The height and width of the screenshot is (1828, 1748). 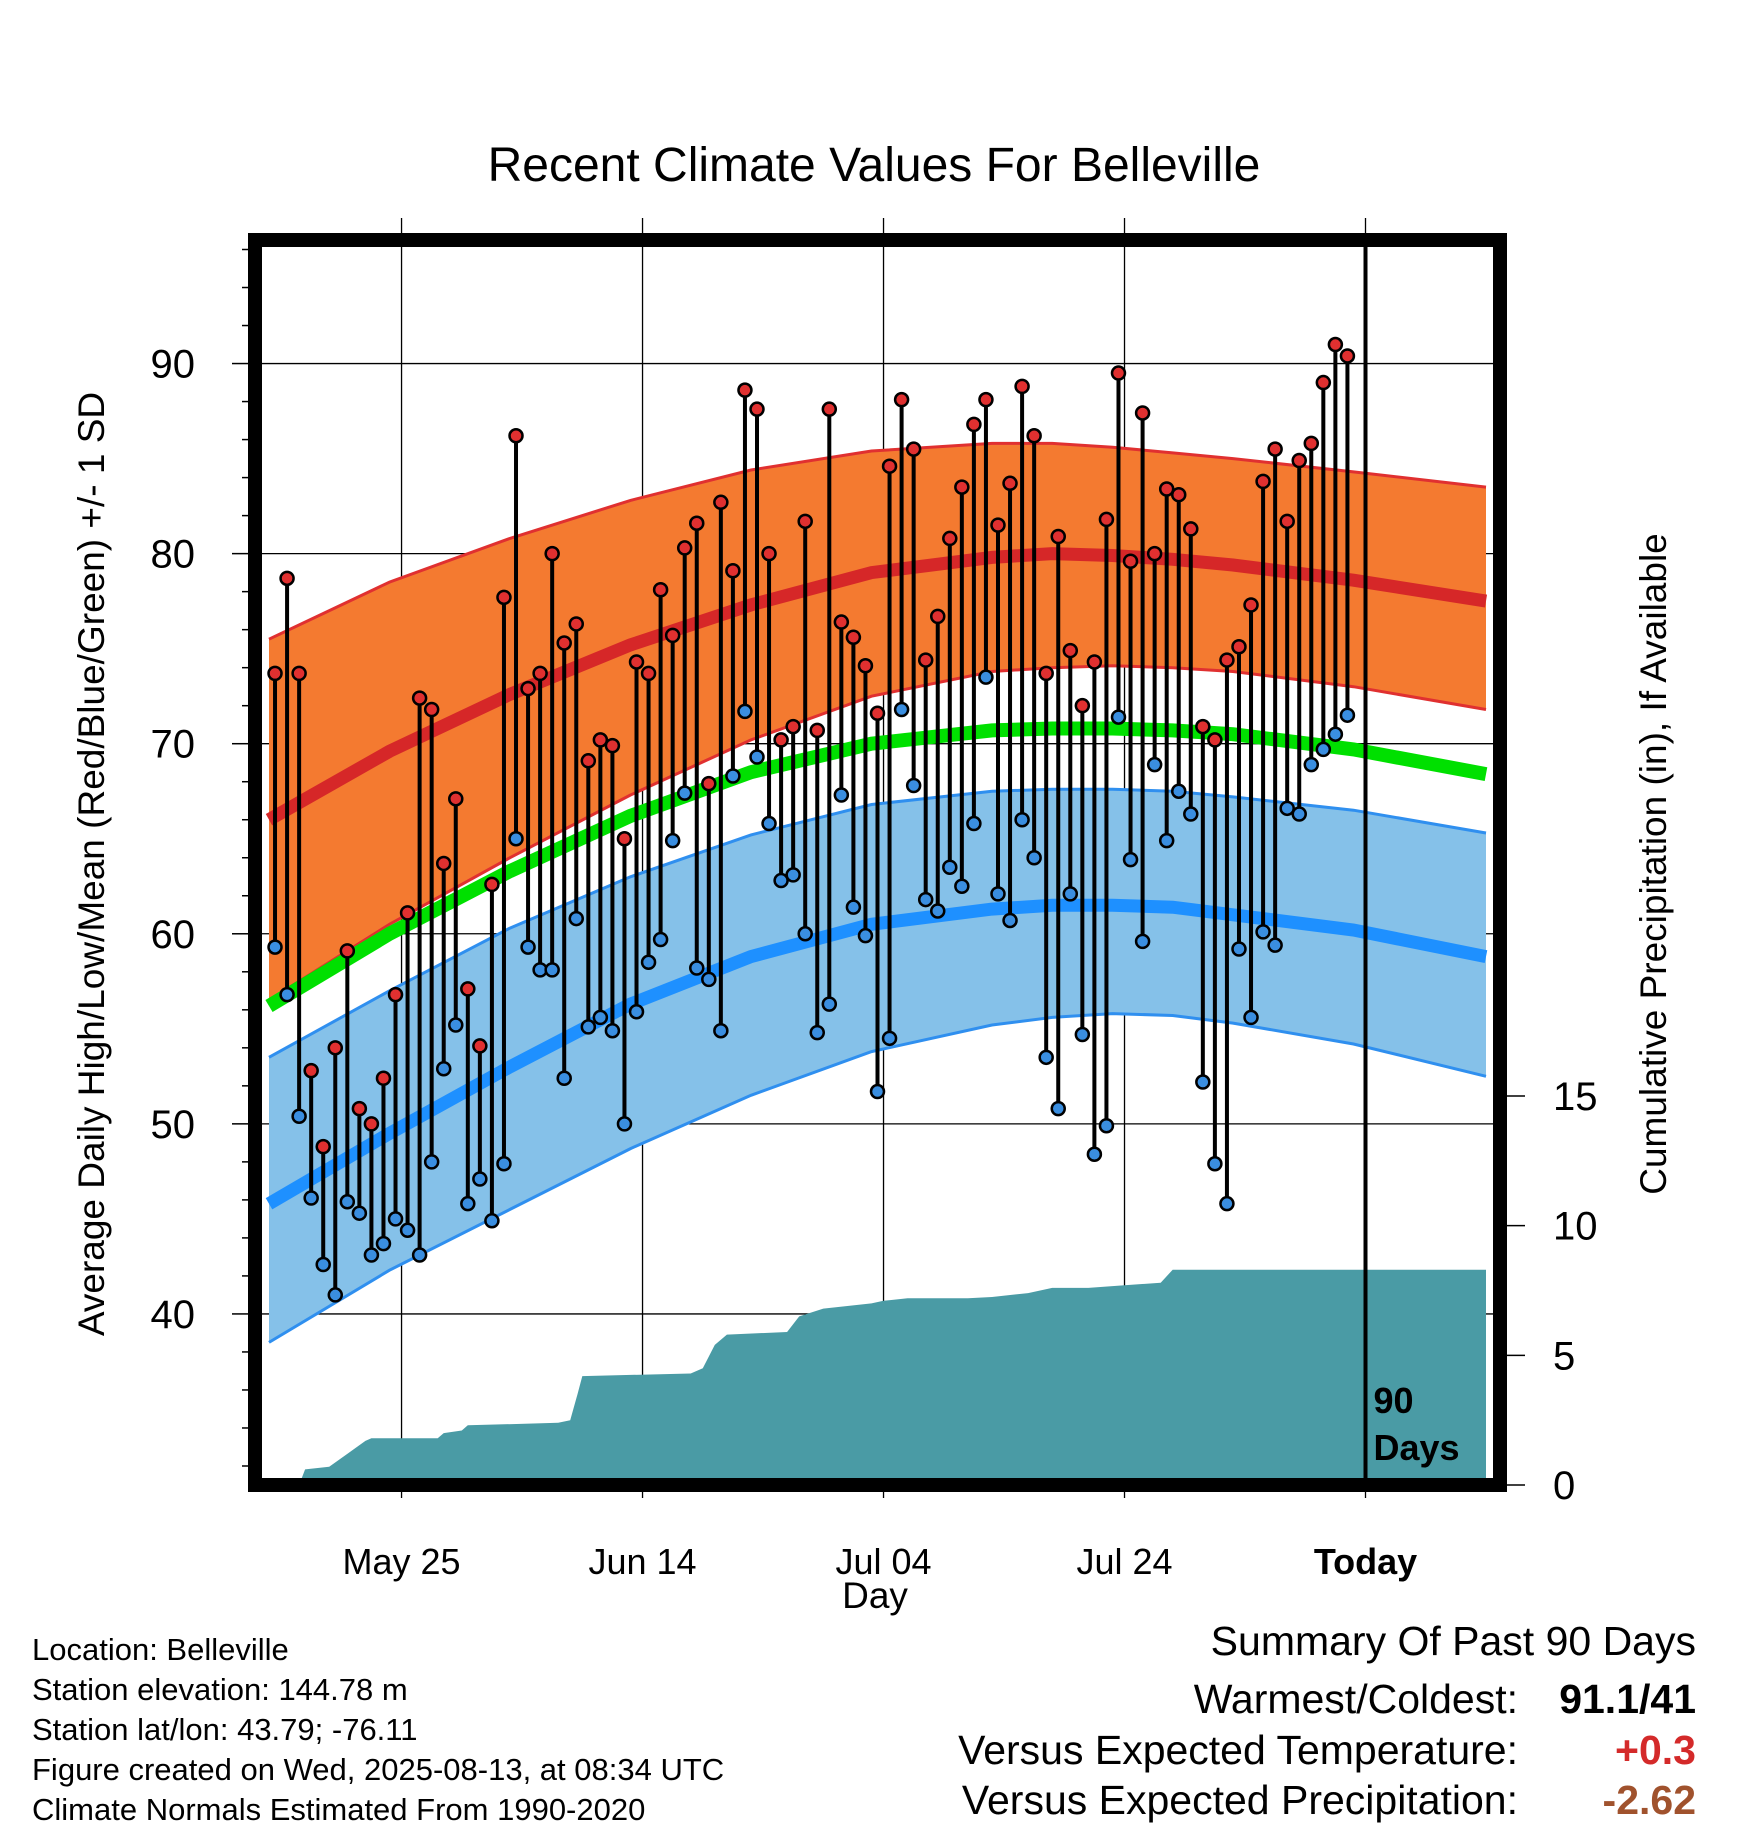 I want to click on y-left-tick-label: 40, so click(x=173, y=1315).